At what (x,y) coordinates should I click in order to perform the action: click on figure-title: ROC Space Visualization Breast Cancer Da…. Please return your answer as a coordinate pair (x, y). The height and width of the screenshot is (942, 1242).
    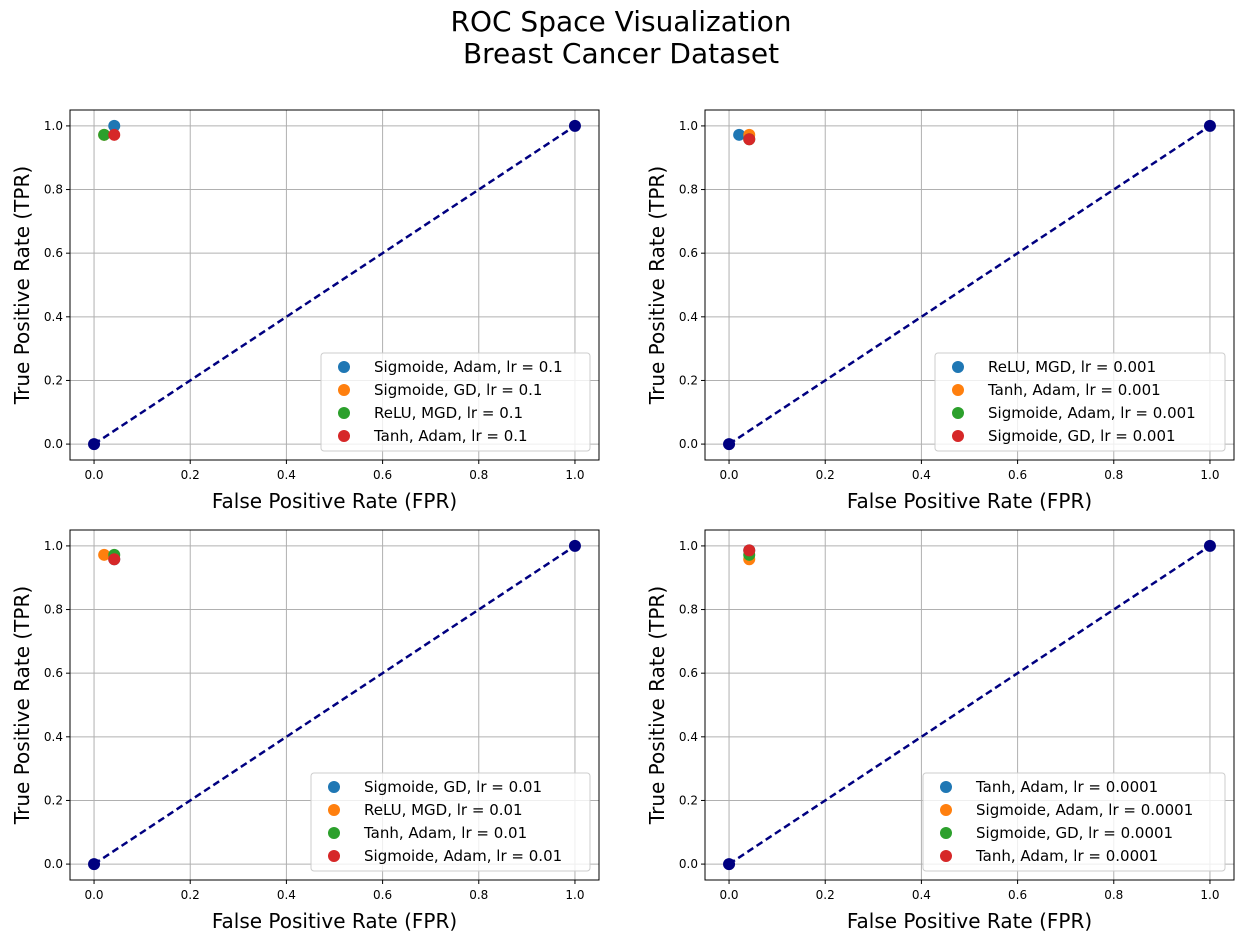
    Looking at the image, I should click on (621, 38).